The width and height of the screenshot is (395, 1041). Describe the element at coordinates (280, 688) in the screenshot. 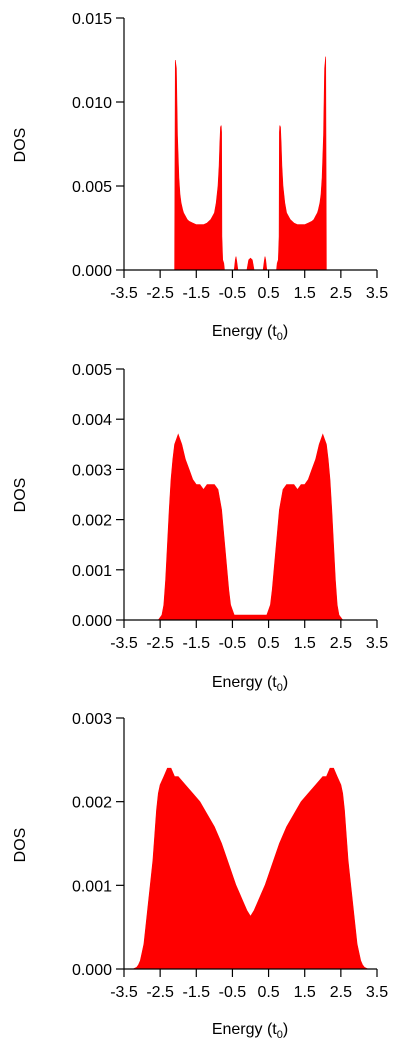

I see `x-axis-title-subscript-2: 0` at that location.